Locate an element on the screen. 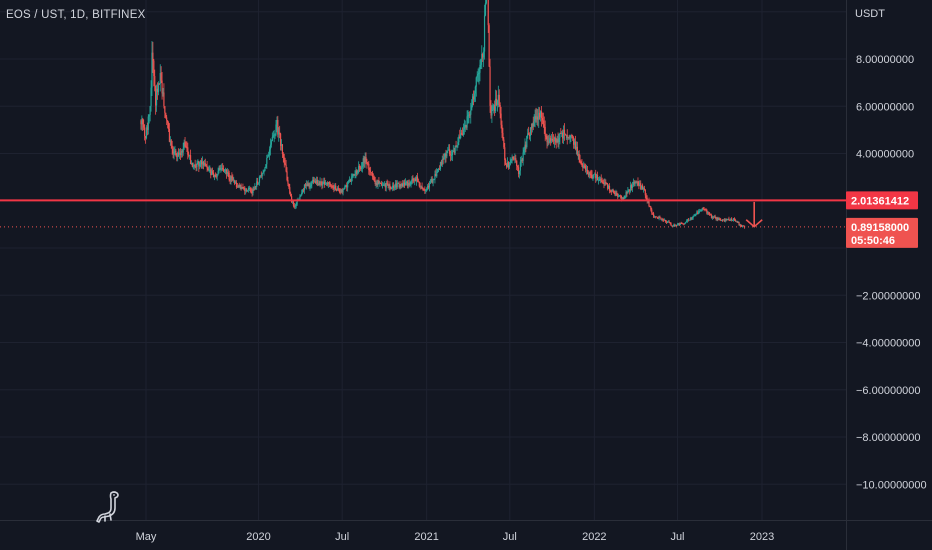  x-tick-label: May is located at coordinates (146, 537).